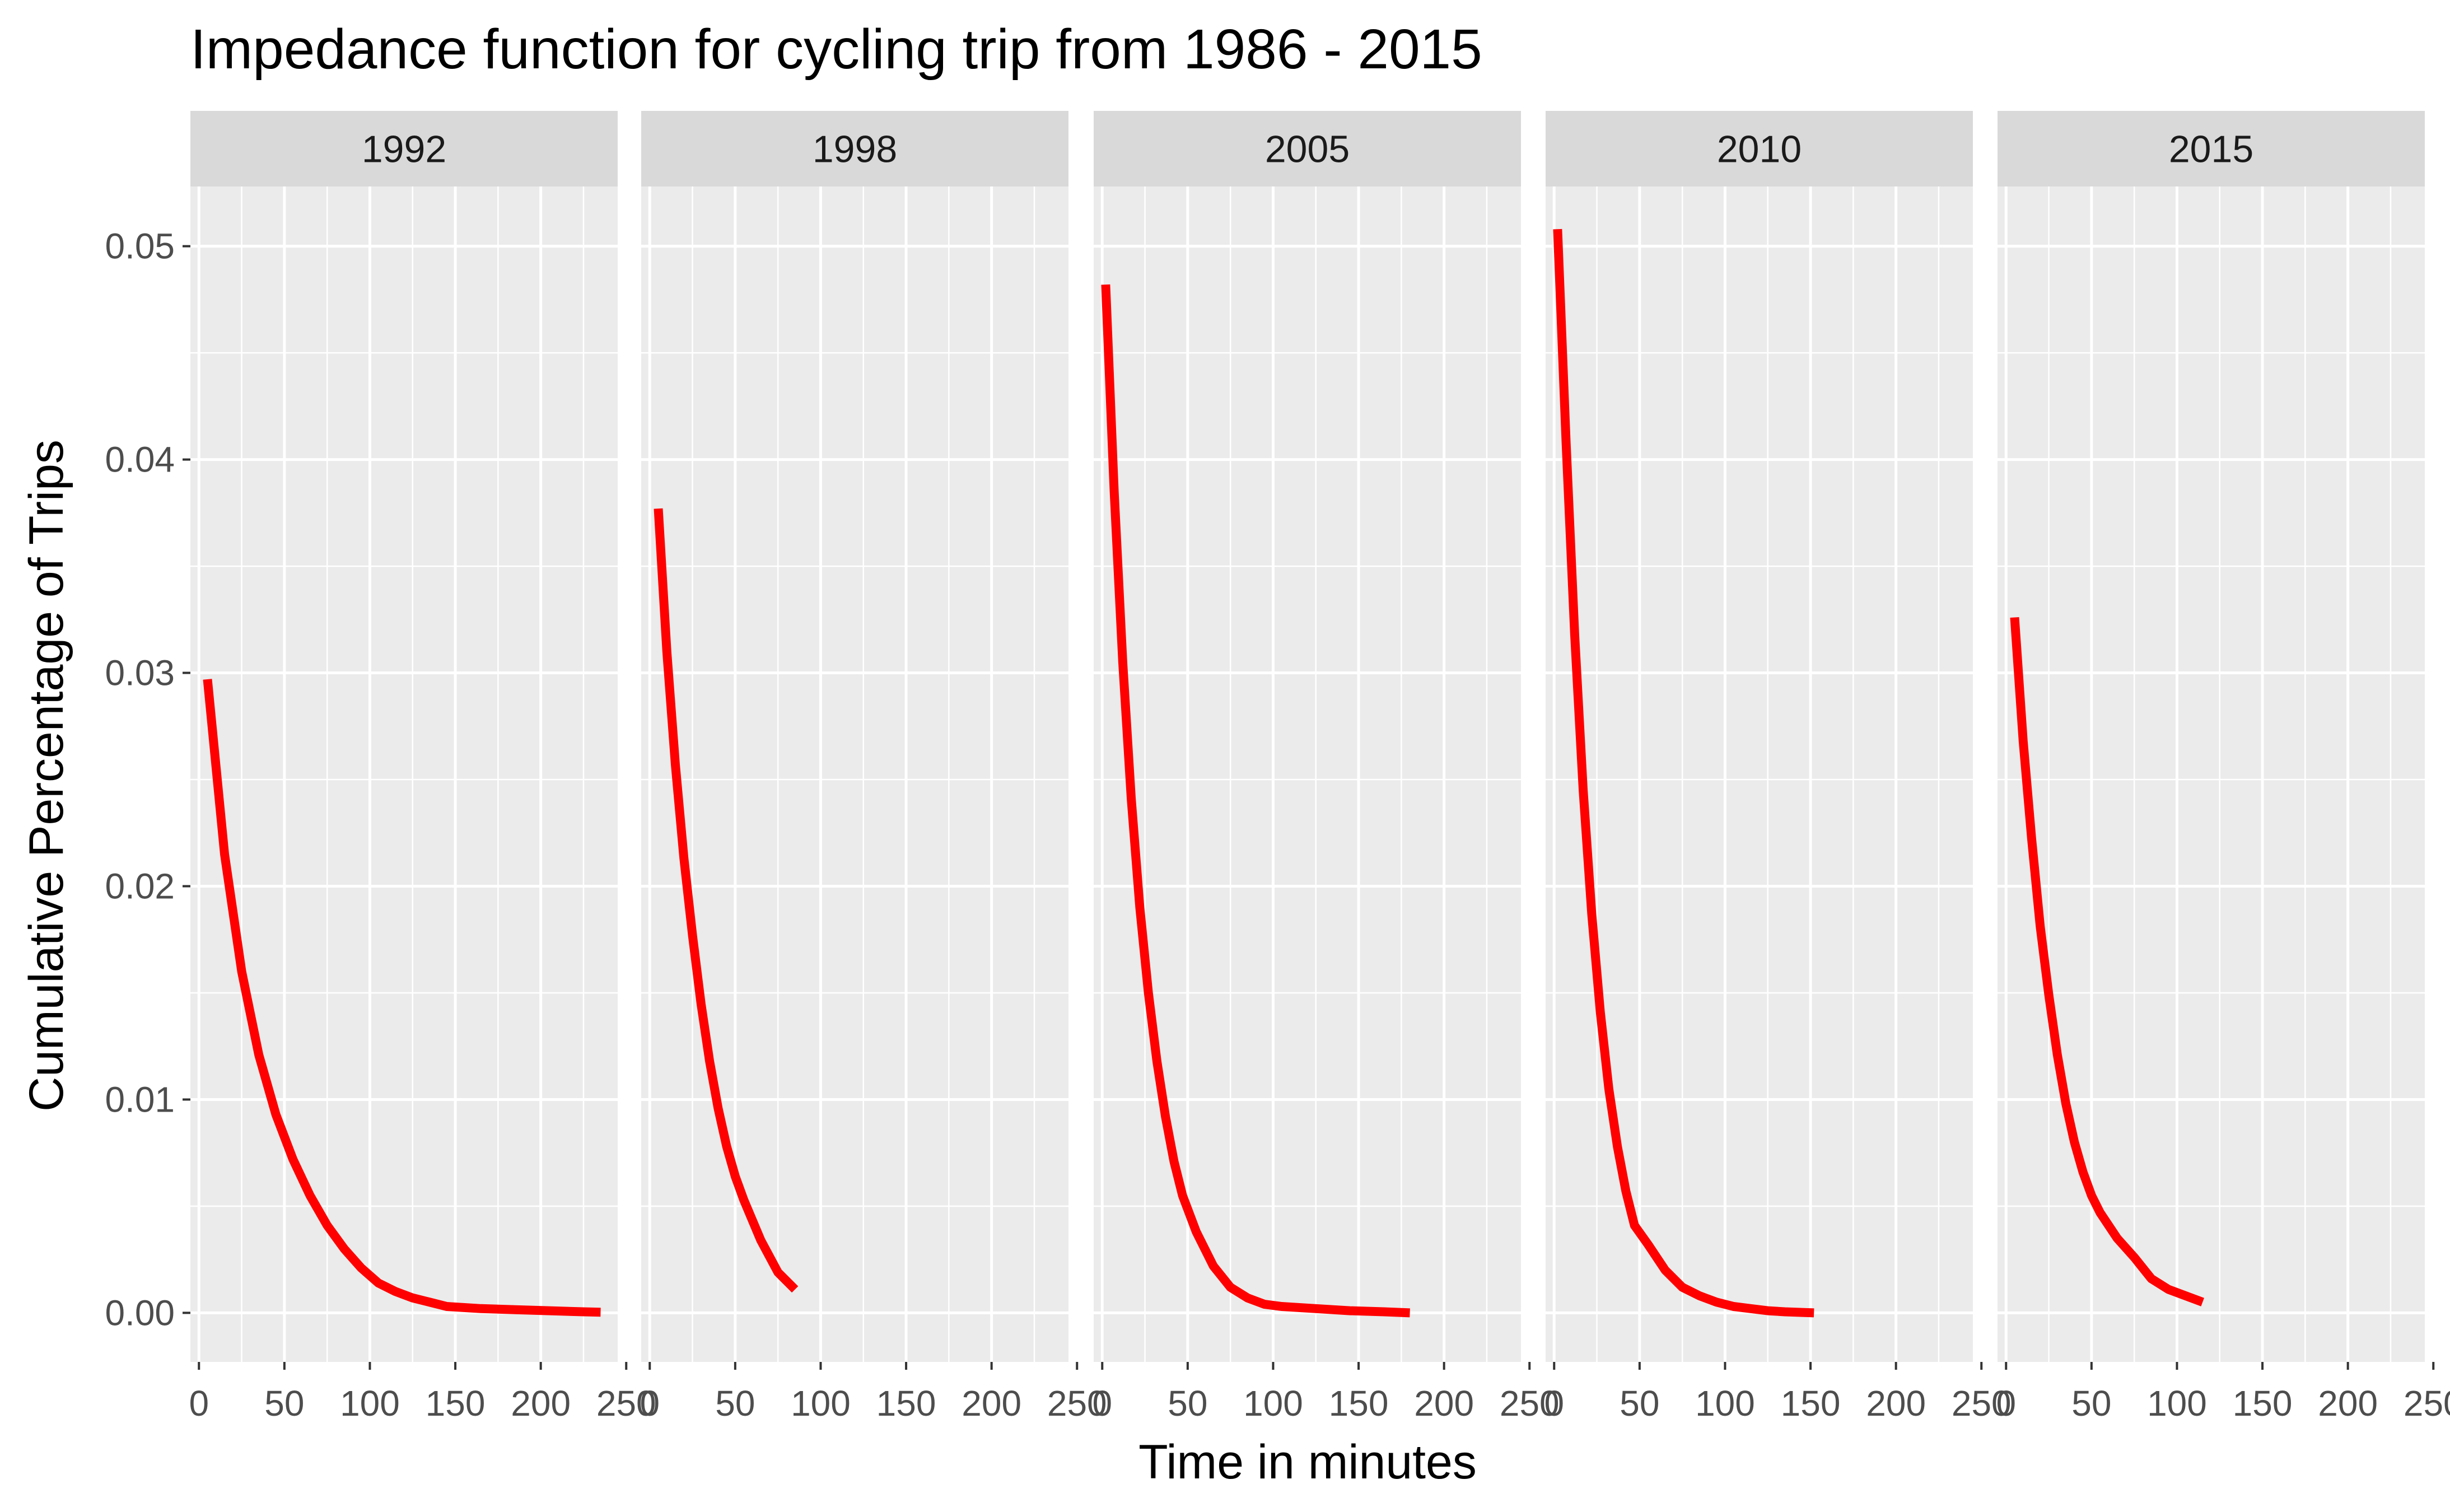 This screenshot has width=2450, height=1512. I want to click on y-tick-label: 0.02, so click(140, 886).